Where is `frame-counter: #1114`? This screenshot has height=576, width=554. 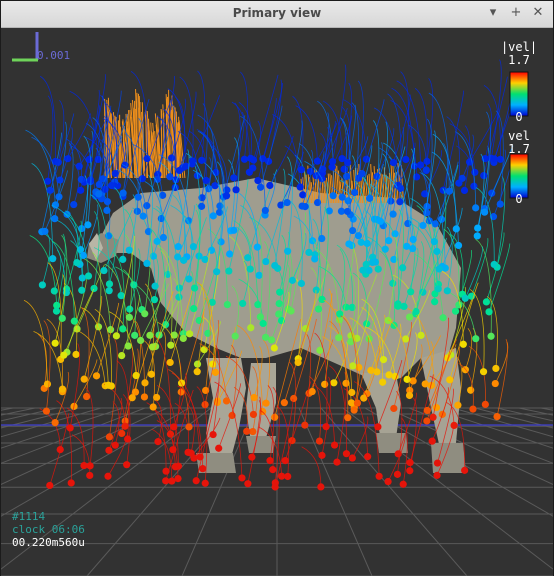 frame-counter: #1114 is located at coordinates (29, 516).